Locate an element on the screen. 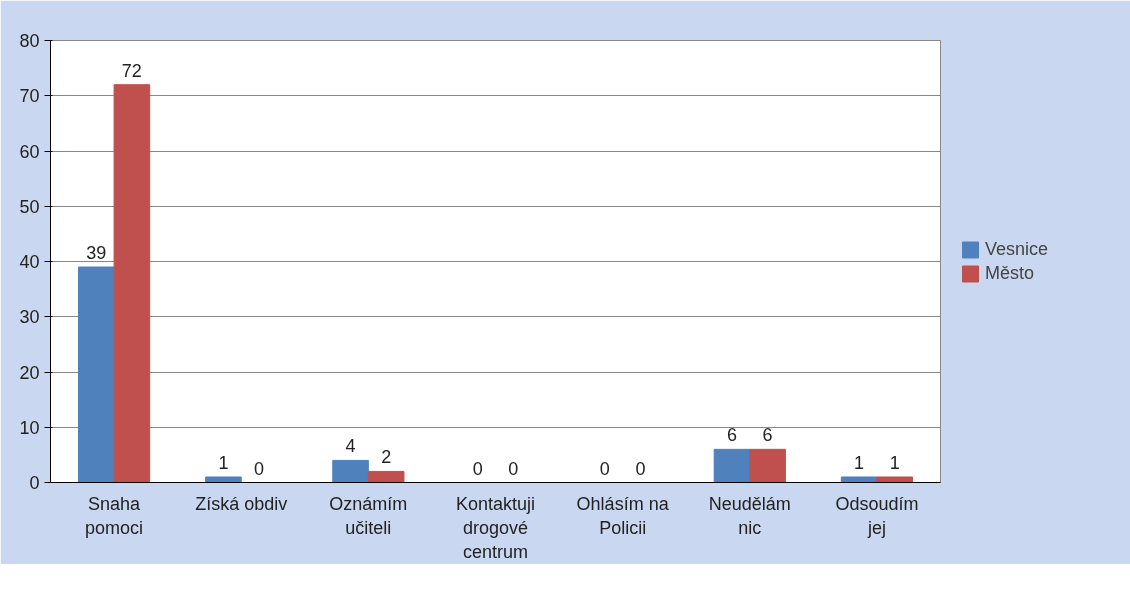 This screenshot has width=1130, height=608. y-tick-label: 0 is located at coordinates (34, 483).